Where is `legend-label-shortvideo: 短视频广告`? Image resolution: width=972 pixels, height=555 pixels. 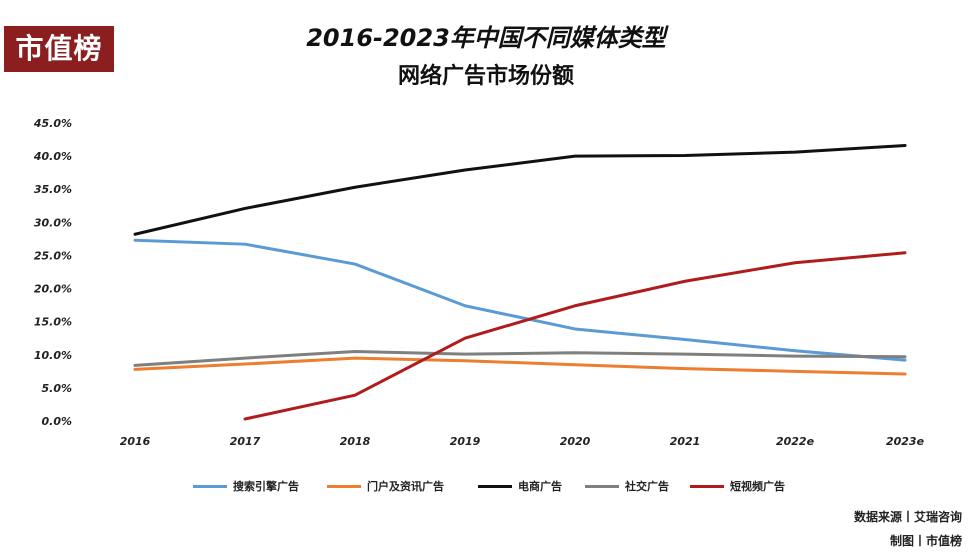
legend-label-shortvideo: 短视频广告 is located at coordinates (757, 486).